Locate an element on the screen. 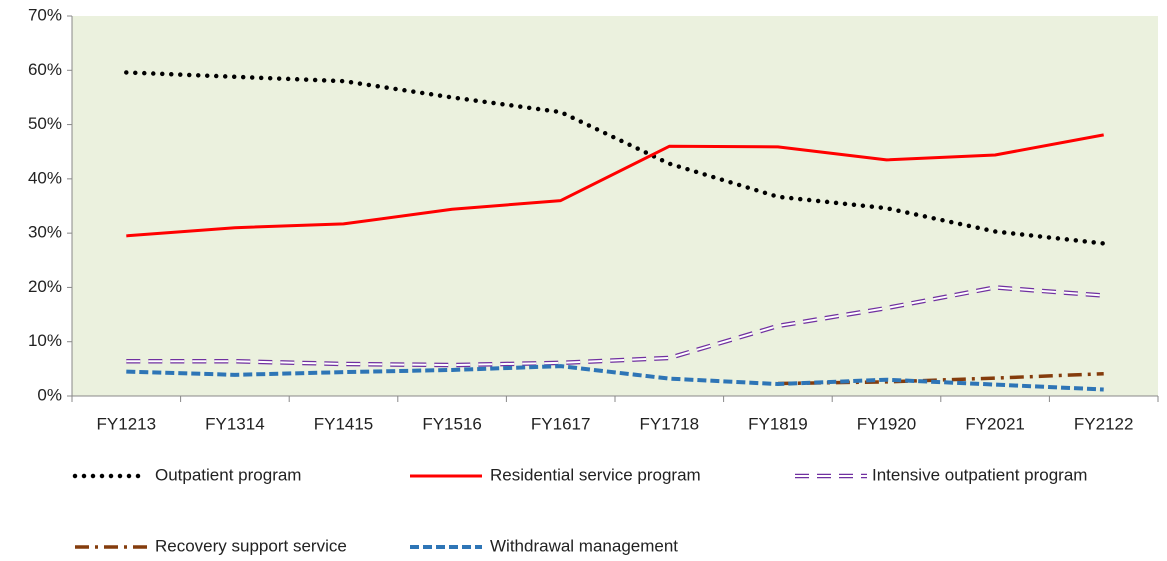 The image size is (1167, 561). x-tick-label: FY2122 is located at coordinates (1104, 423).